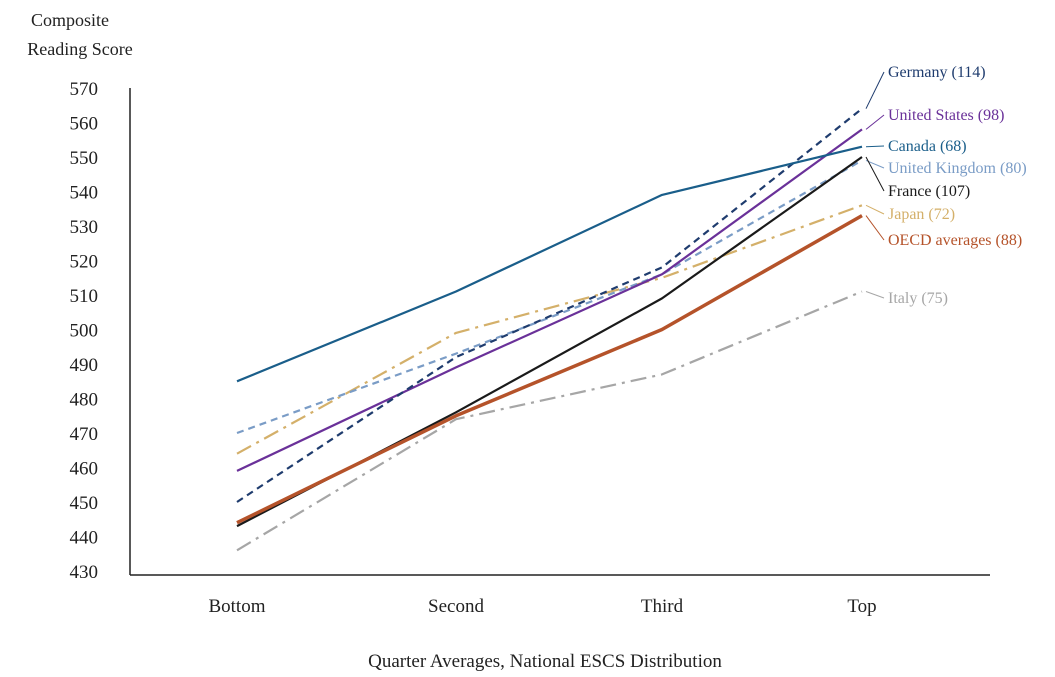  What do you see at coordinates (84, 193) in the screenshot?
I see `y-tick-label: 540` at bounding box center [84, 193].